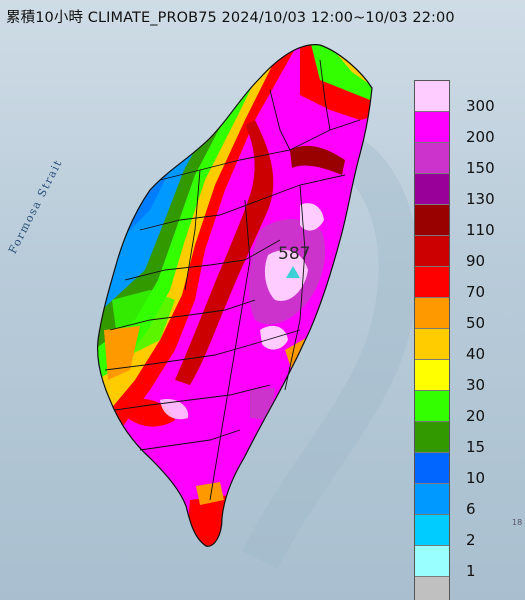 This screenshot has height=600, width=525. Describe the element at coordinates (476, 416) in the screenshot. I see `legend-label: 20` at that location.